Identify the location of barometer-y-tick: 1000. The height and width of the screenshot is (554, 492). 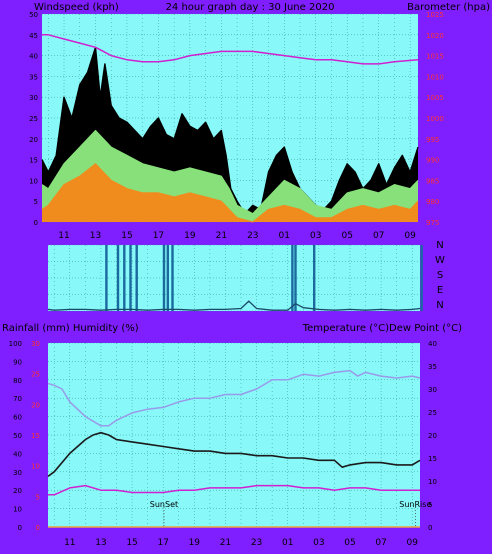
(435, 119).